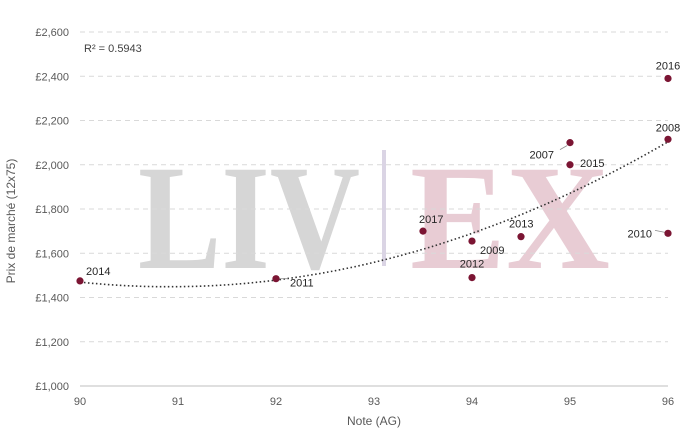 This screenshot has height=446, width=697. Describe the element at coordinates (302, 284) in the screenshot. I see `point-label-2011: 2011` at that location.